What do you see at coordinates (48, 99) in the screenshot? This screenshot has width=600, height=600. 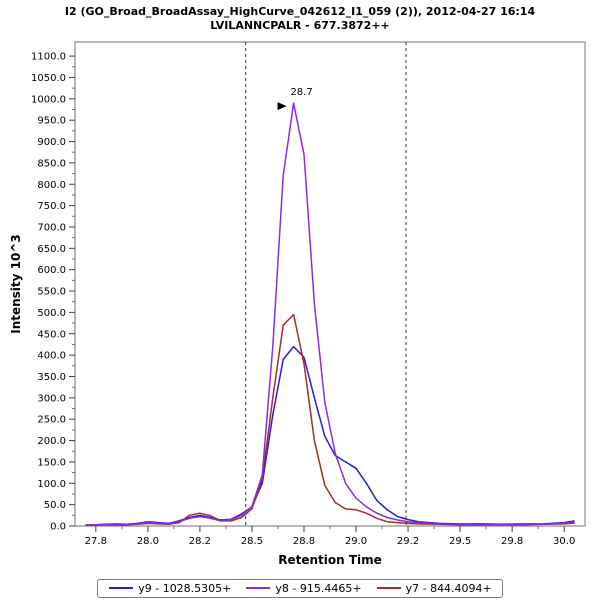 I see `y-tick-label: 1000.0` at bounding box center [48, 99].